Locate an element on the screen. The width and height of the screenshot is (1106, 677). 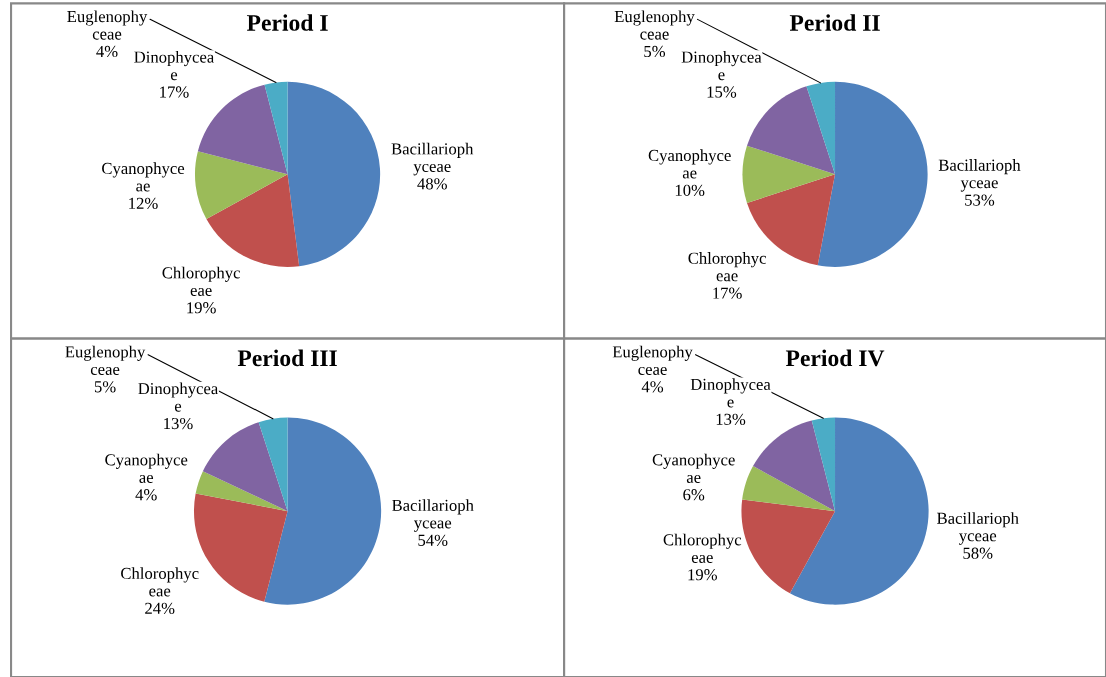
data-label: 15% is located at coordinates (722, 92).